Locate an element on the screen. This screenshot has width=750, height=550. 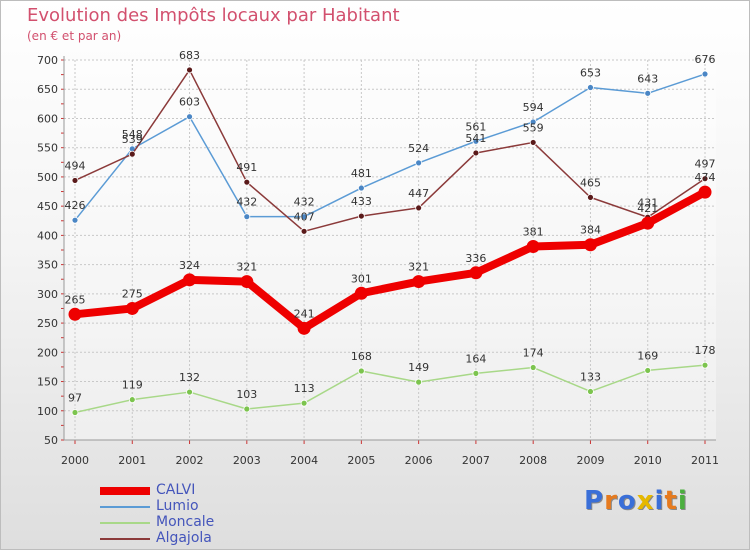
data-label-moncale: 113 is located at coordinates (304, 388).